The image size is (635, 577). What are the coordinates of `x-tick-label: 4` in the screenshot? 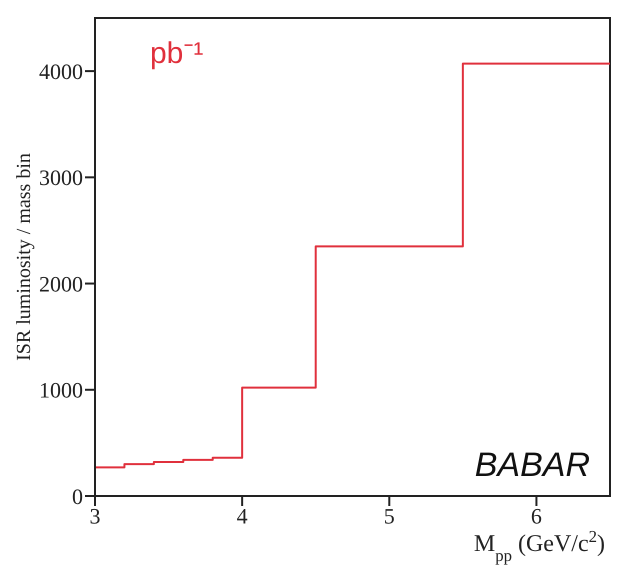 It's located at (242, 516).